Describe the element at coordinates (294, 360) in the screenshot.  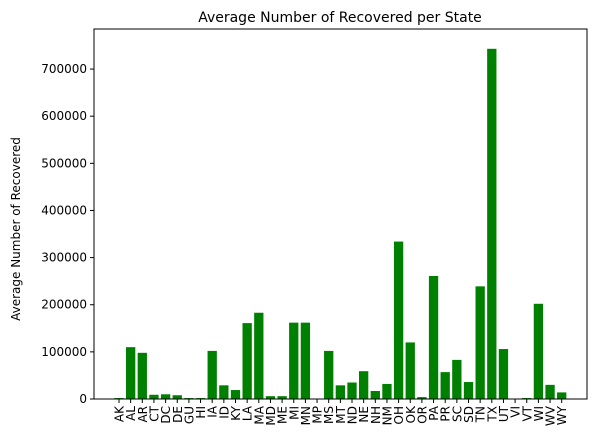
I see `bar-mi` at that location.